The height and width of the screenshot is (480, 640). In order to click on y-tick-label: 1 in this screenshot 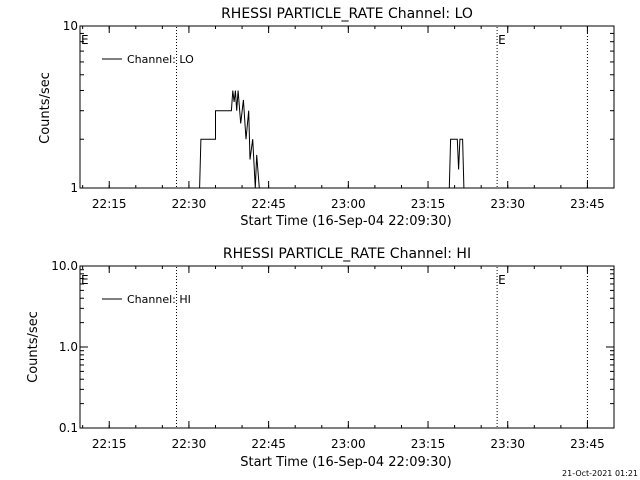, I will do `click(74, 188)`.